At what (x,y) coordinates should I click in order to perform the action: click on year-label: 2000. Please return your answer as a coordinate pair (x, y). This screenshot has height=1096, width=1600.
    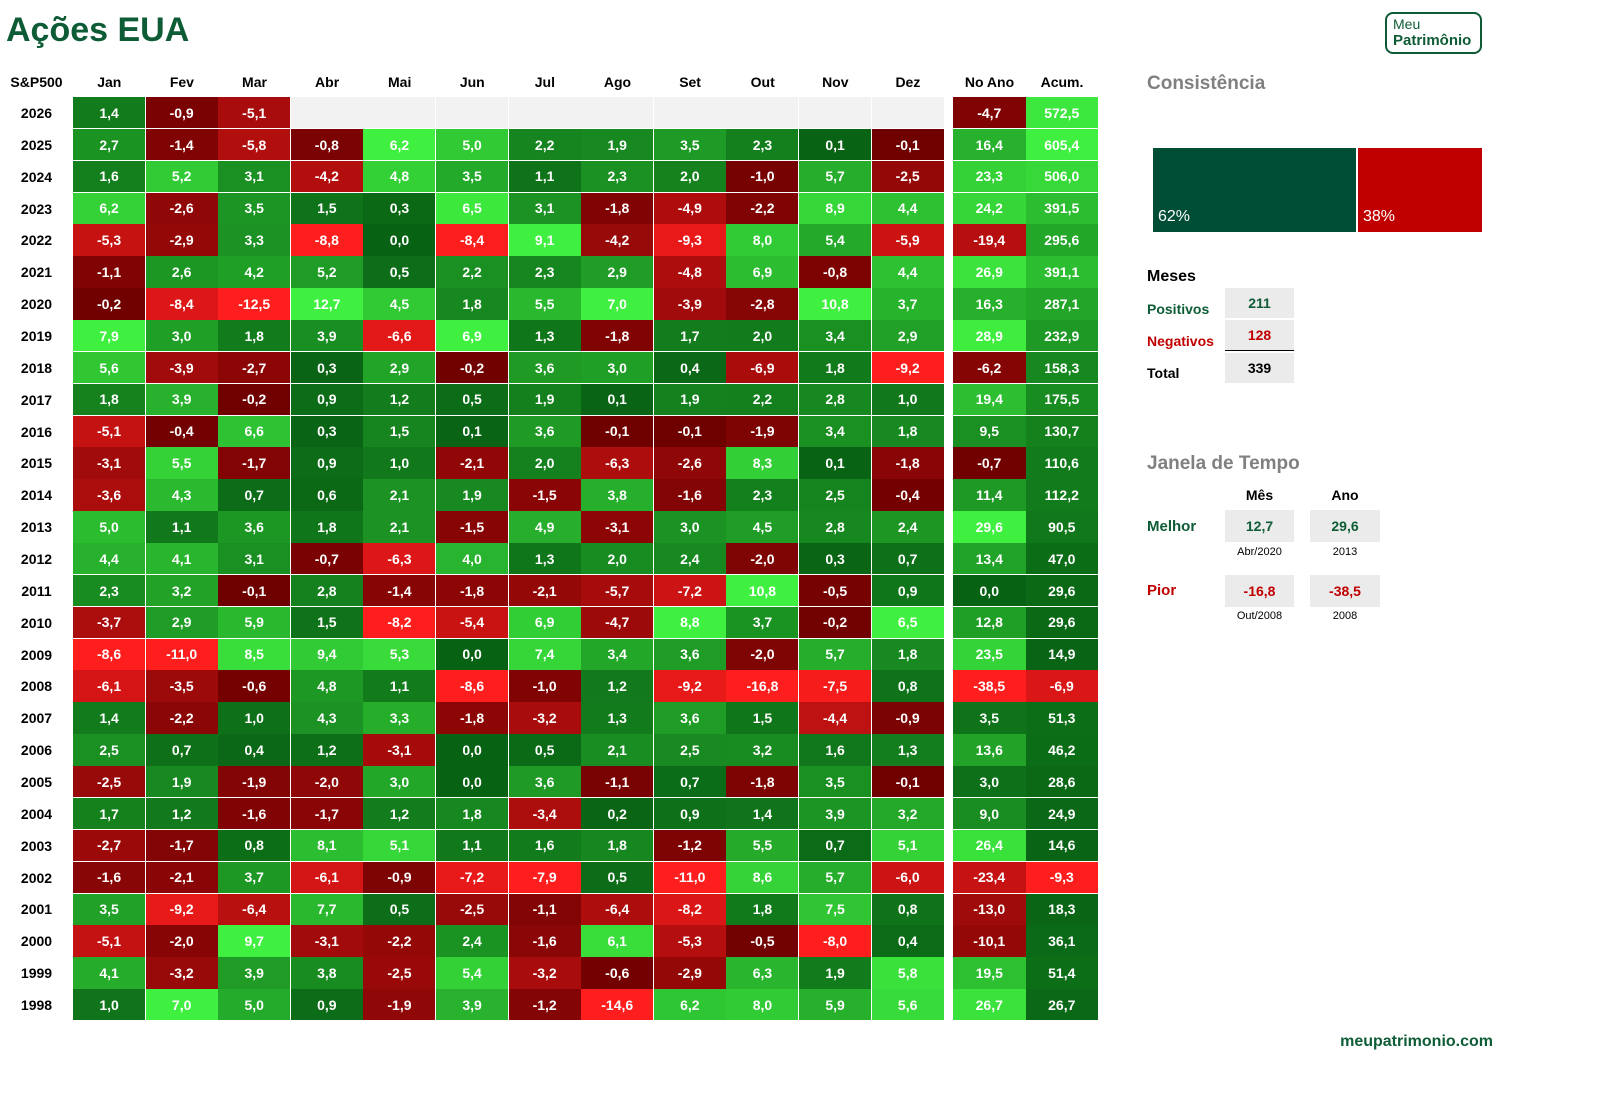
    Looking at the image, I should click on (36, 941).